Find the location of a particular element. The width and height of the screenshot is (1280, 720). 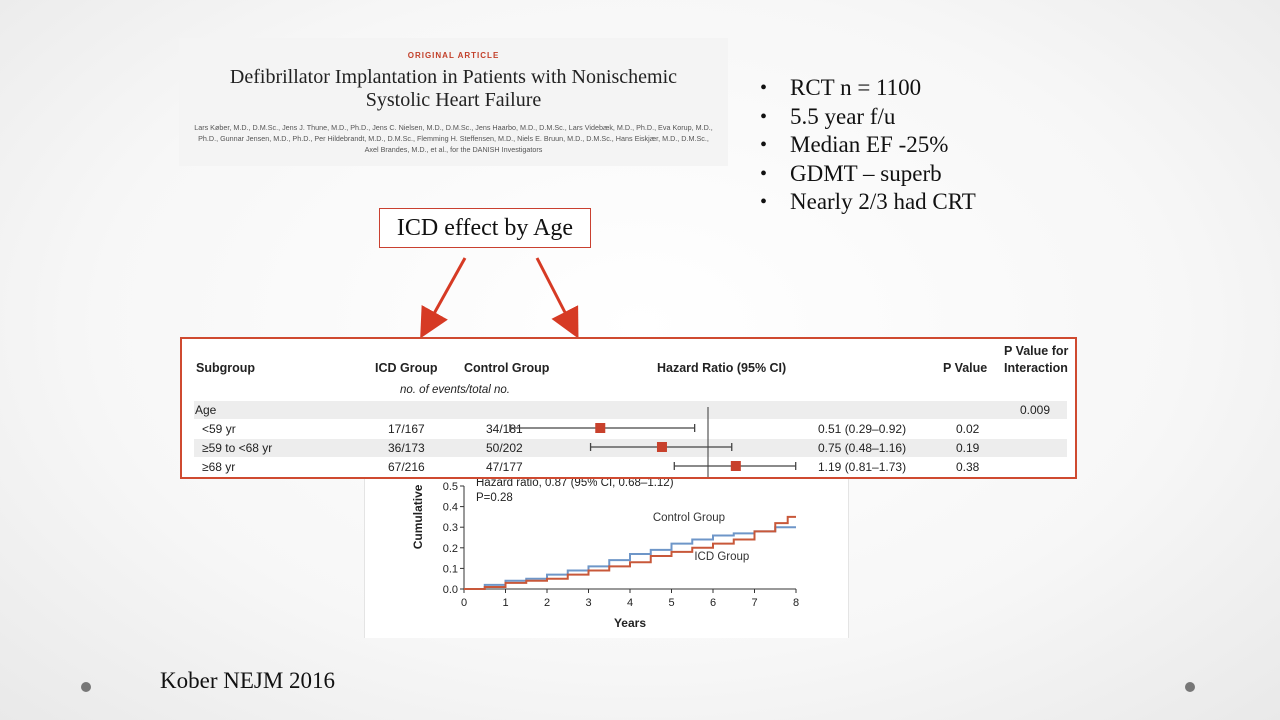

km-pvalue: P=0.28 is located at coordinates (494, 498).